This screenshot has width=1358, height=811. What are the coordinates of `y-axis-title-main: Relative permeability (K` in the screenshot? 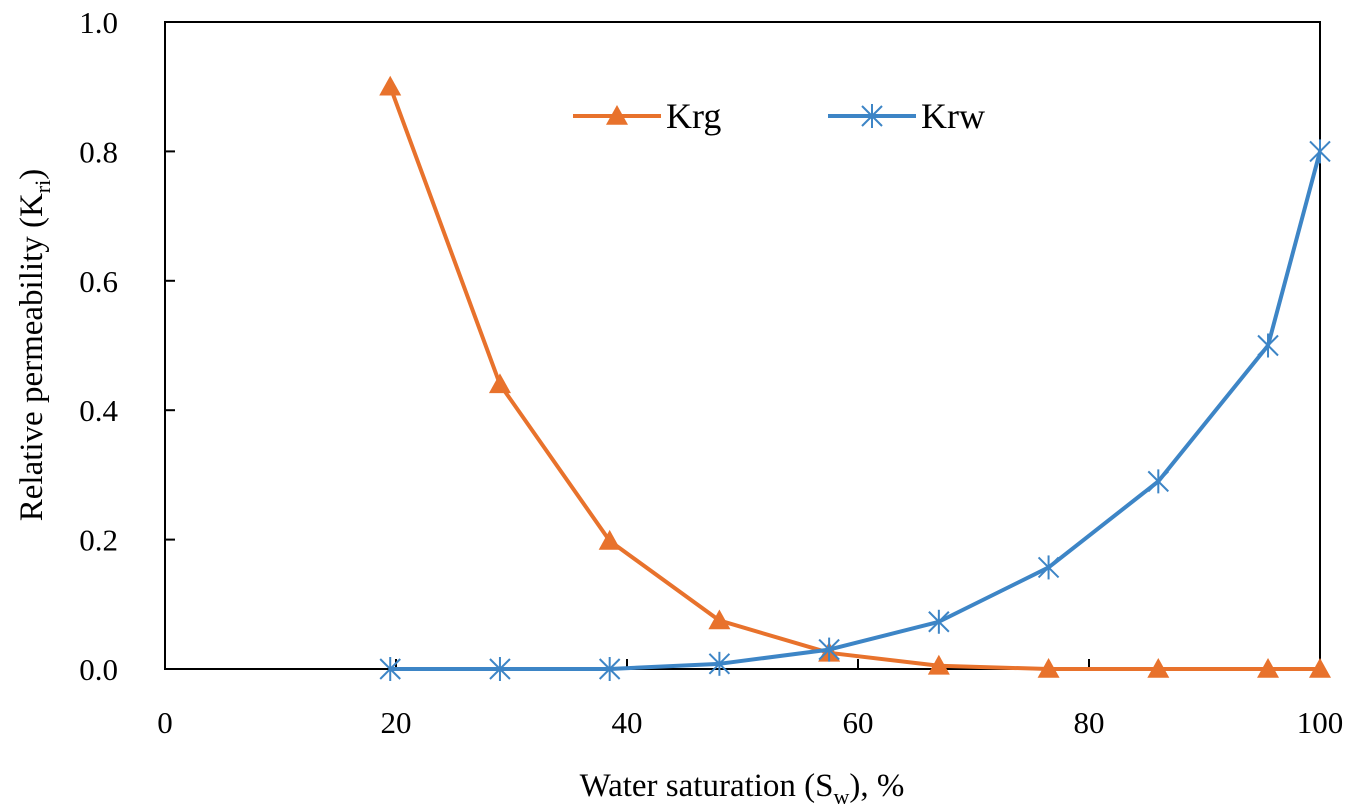 It's located at (32, 357).